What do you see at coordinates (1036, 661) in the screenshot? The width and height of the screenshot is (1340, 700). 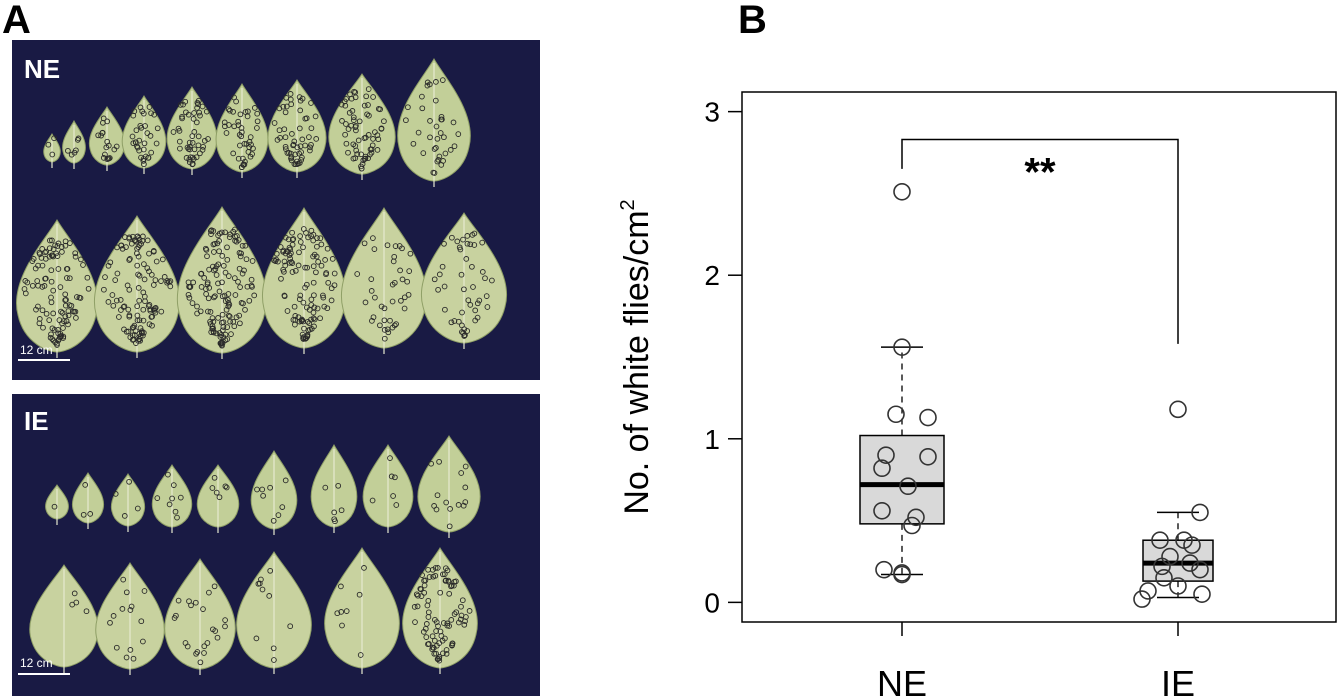 I see `x-axis: NE IE` at bounding box center [1036, 661].